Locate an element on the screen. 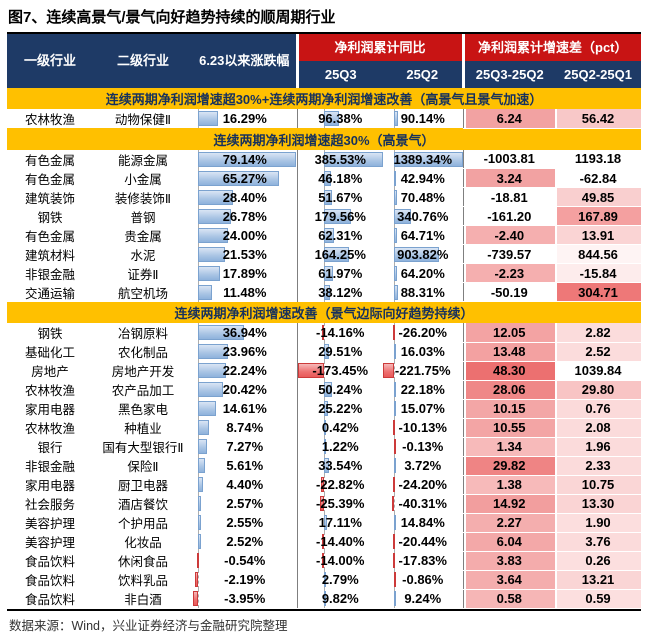 The width and height of the screenshot is (648, 634). diff-q3q2-cell: 10.15 is located at coordinates (509, 409).